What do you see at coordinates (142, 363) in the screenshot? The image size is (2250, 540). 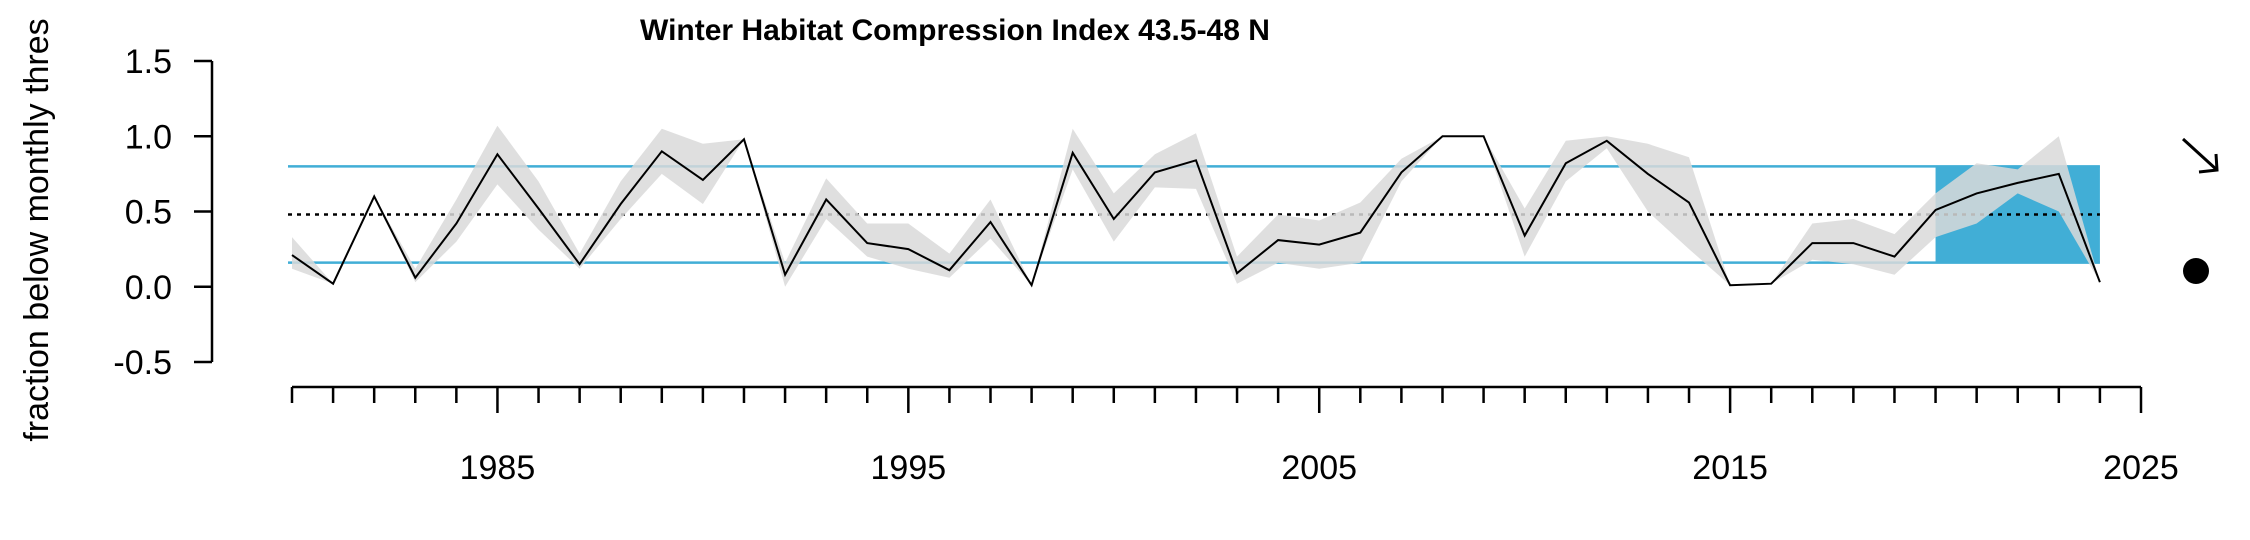 I see `y-tick-label: -0.5` at bounding box center [142, 363].